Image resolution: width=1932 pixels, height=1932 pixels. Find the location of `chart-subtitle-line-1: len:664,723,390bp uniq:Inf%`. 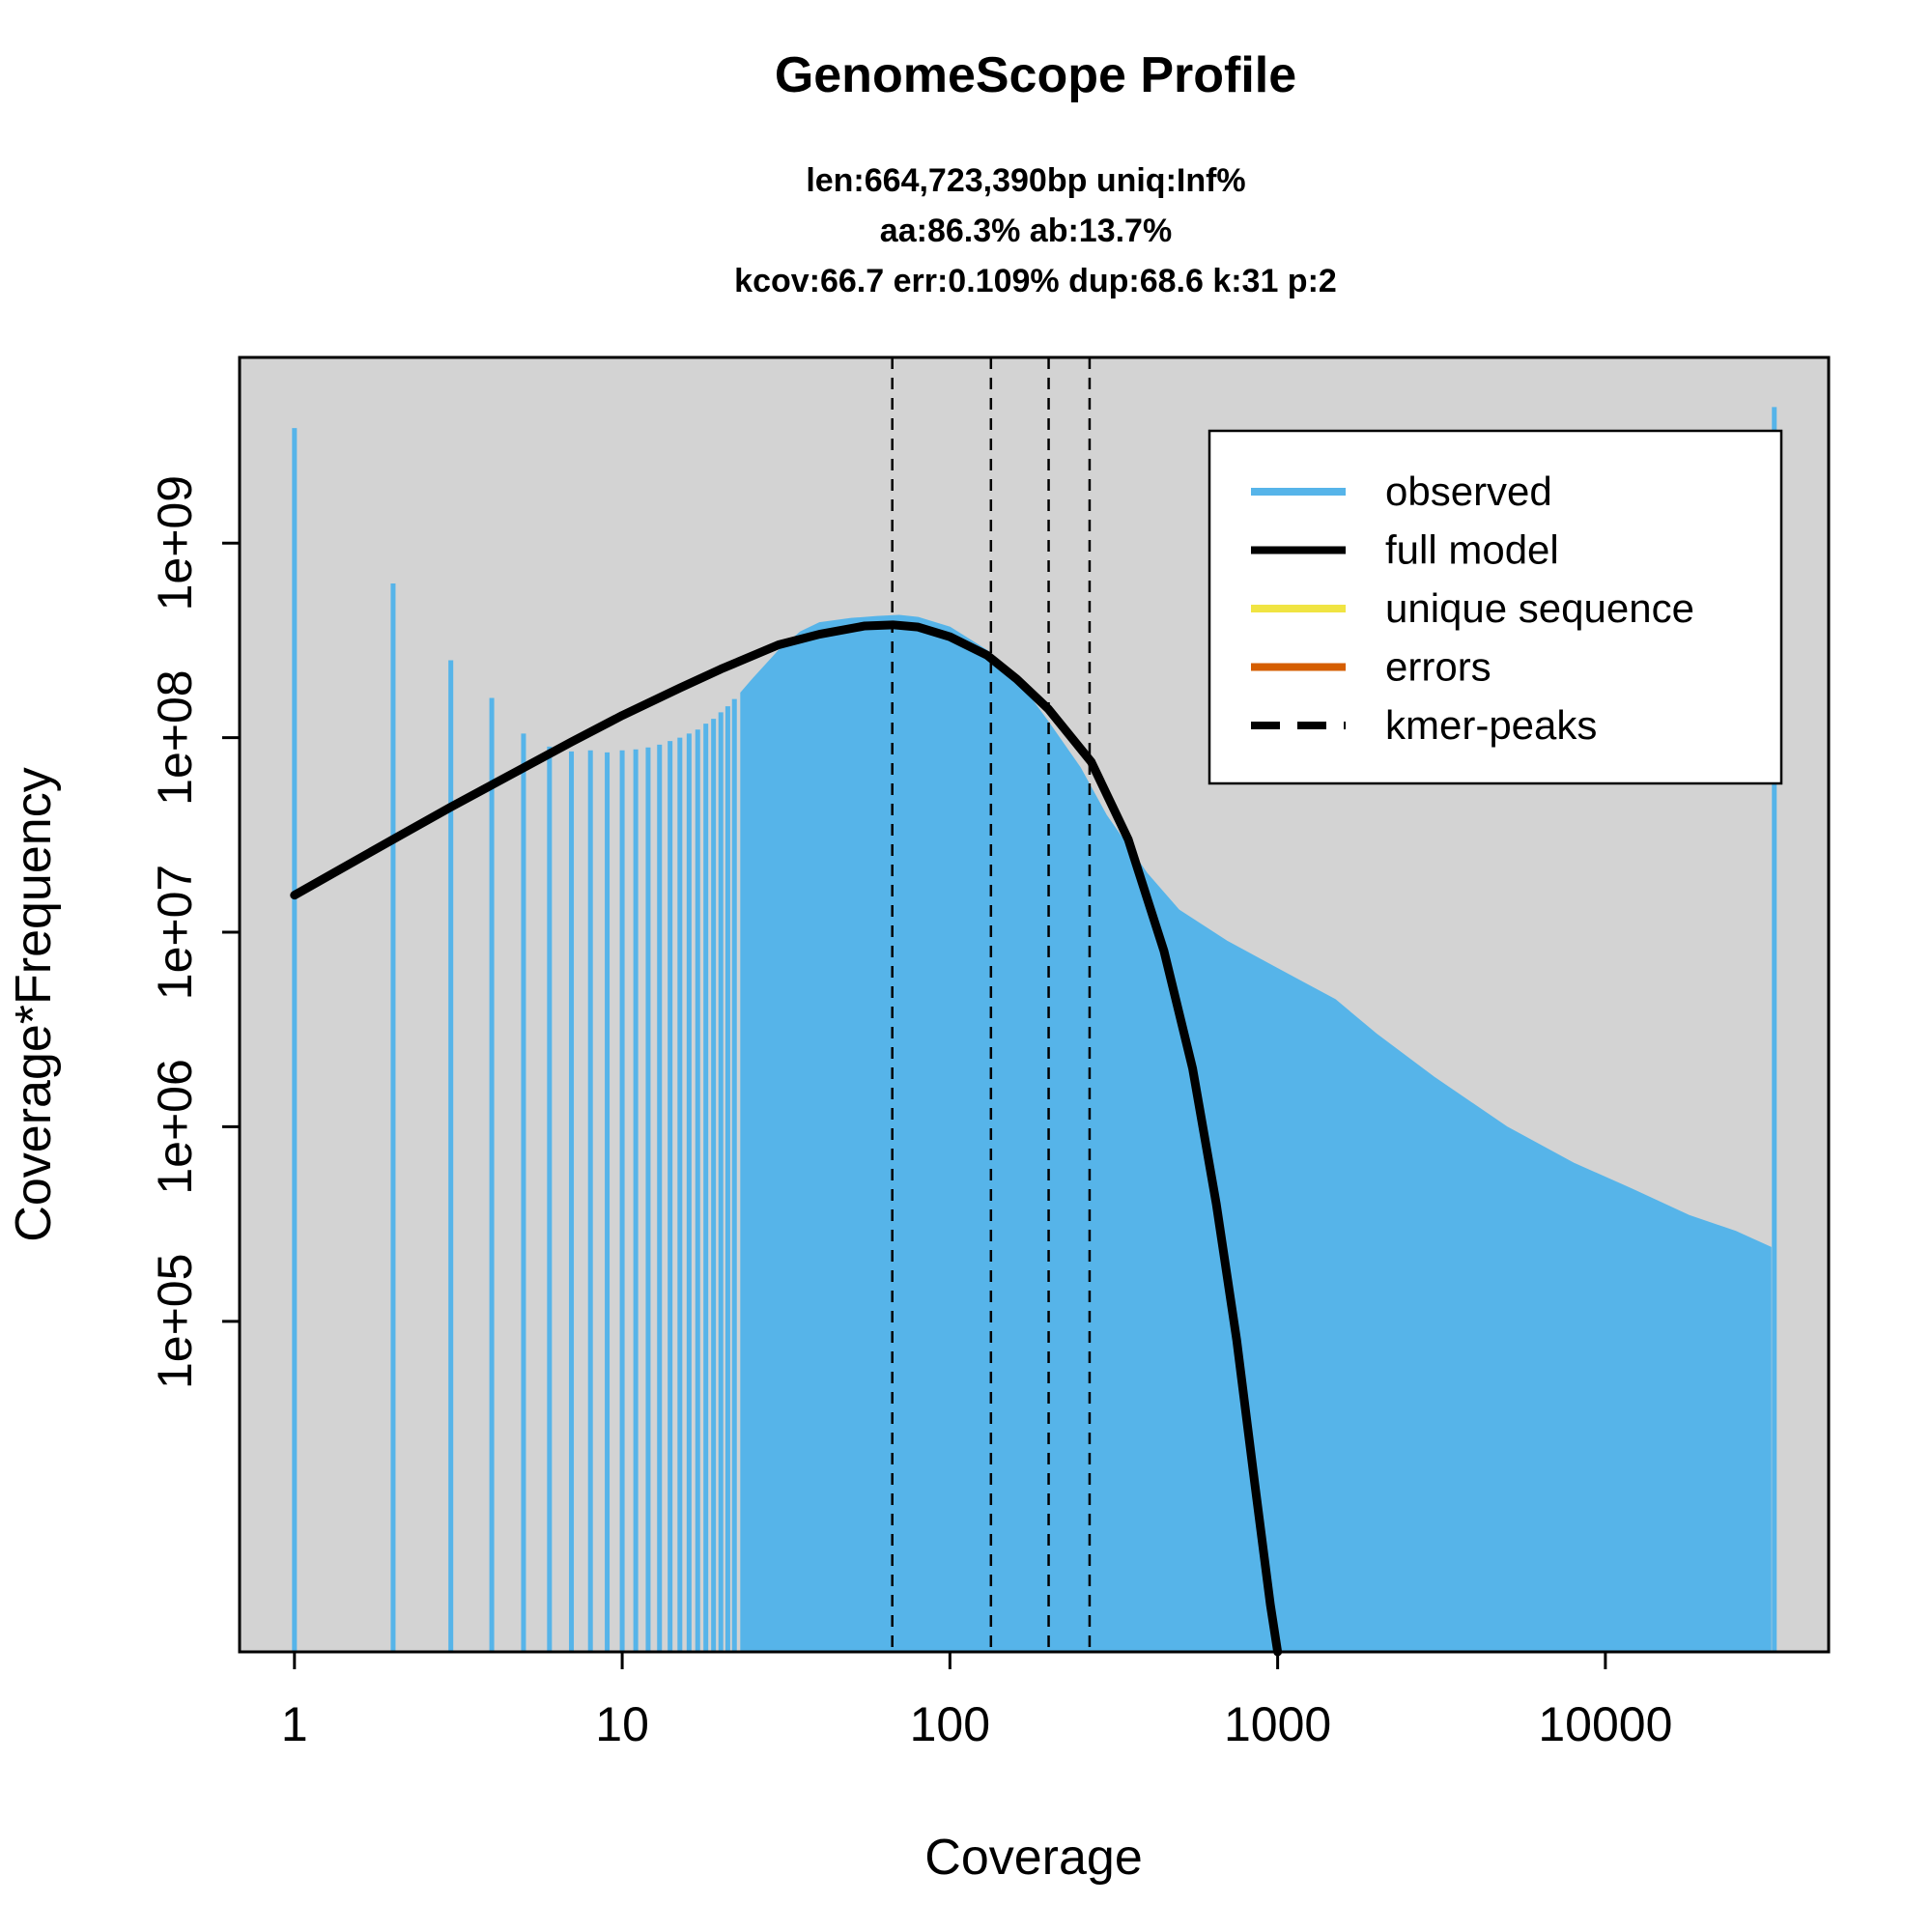

chart-subtitle-line-1: len:664,723,390bp uniq:Inf% is located at coordinates (1025, 180).